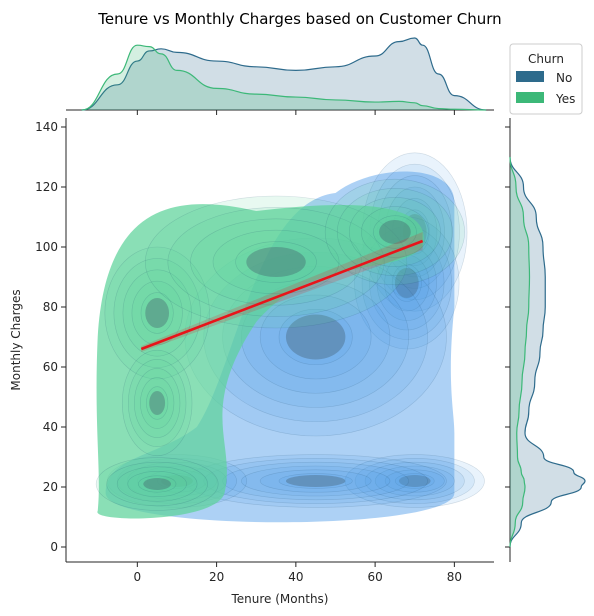  Describe the element at coordinates (50, 487) in the screenshot. I see `y-tick-label: 20` at that location.